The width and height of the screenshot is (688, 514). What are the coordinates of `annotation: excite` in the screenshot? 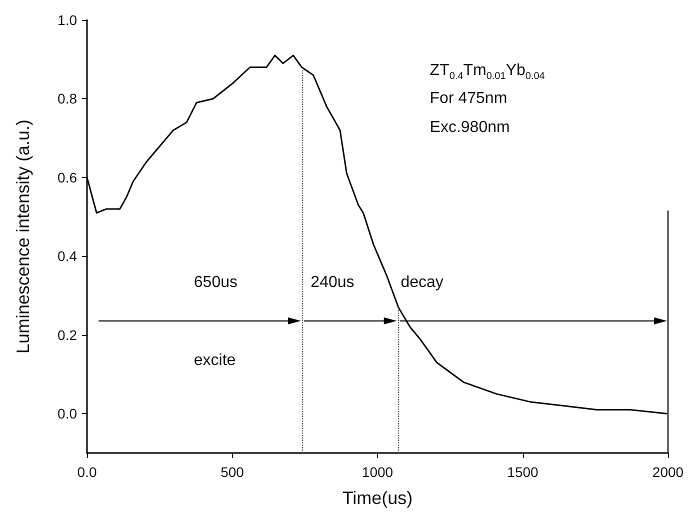 It's located at (215, 361).